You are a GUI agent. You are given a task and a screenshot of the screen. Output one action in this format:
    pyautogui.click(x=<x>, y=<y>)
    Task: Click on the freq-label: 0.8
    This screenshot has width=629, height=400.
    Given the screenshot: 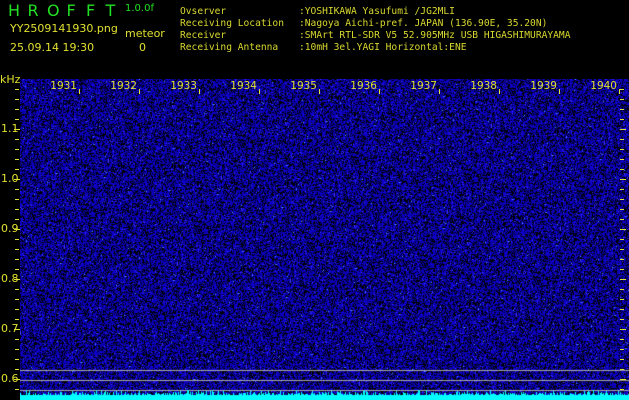 What is the action you would take?
    pyautogui.click(x=10, y=278)
    